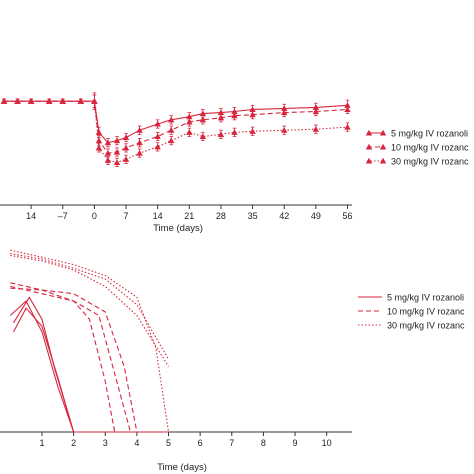 The width and height of the screenshot is (474, 474). Describe the element at coordinates (73, 443) in the screenshot. I see `bottom-x-tick-label: 2` at that location.